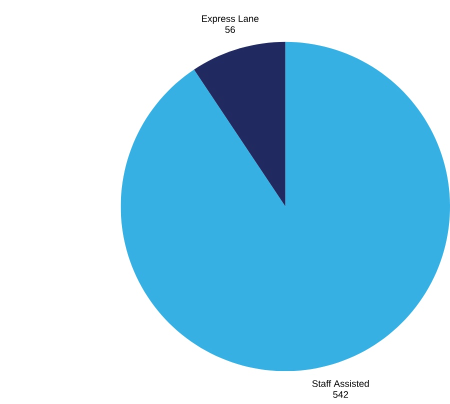 The image size is (450, 404). What do you see at coordinates (340, 394) in the screenshot?
I see `data-label: 542` at bounding box center [340, 394].